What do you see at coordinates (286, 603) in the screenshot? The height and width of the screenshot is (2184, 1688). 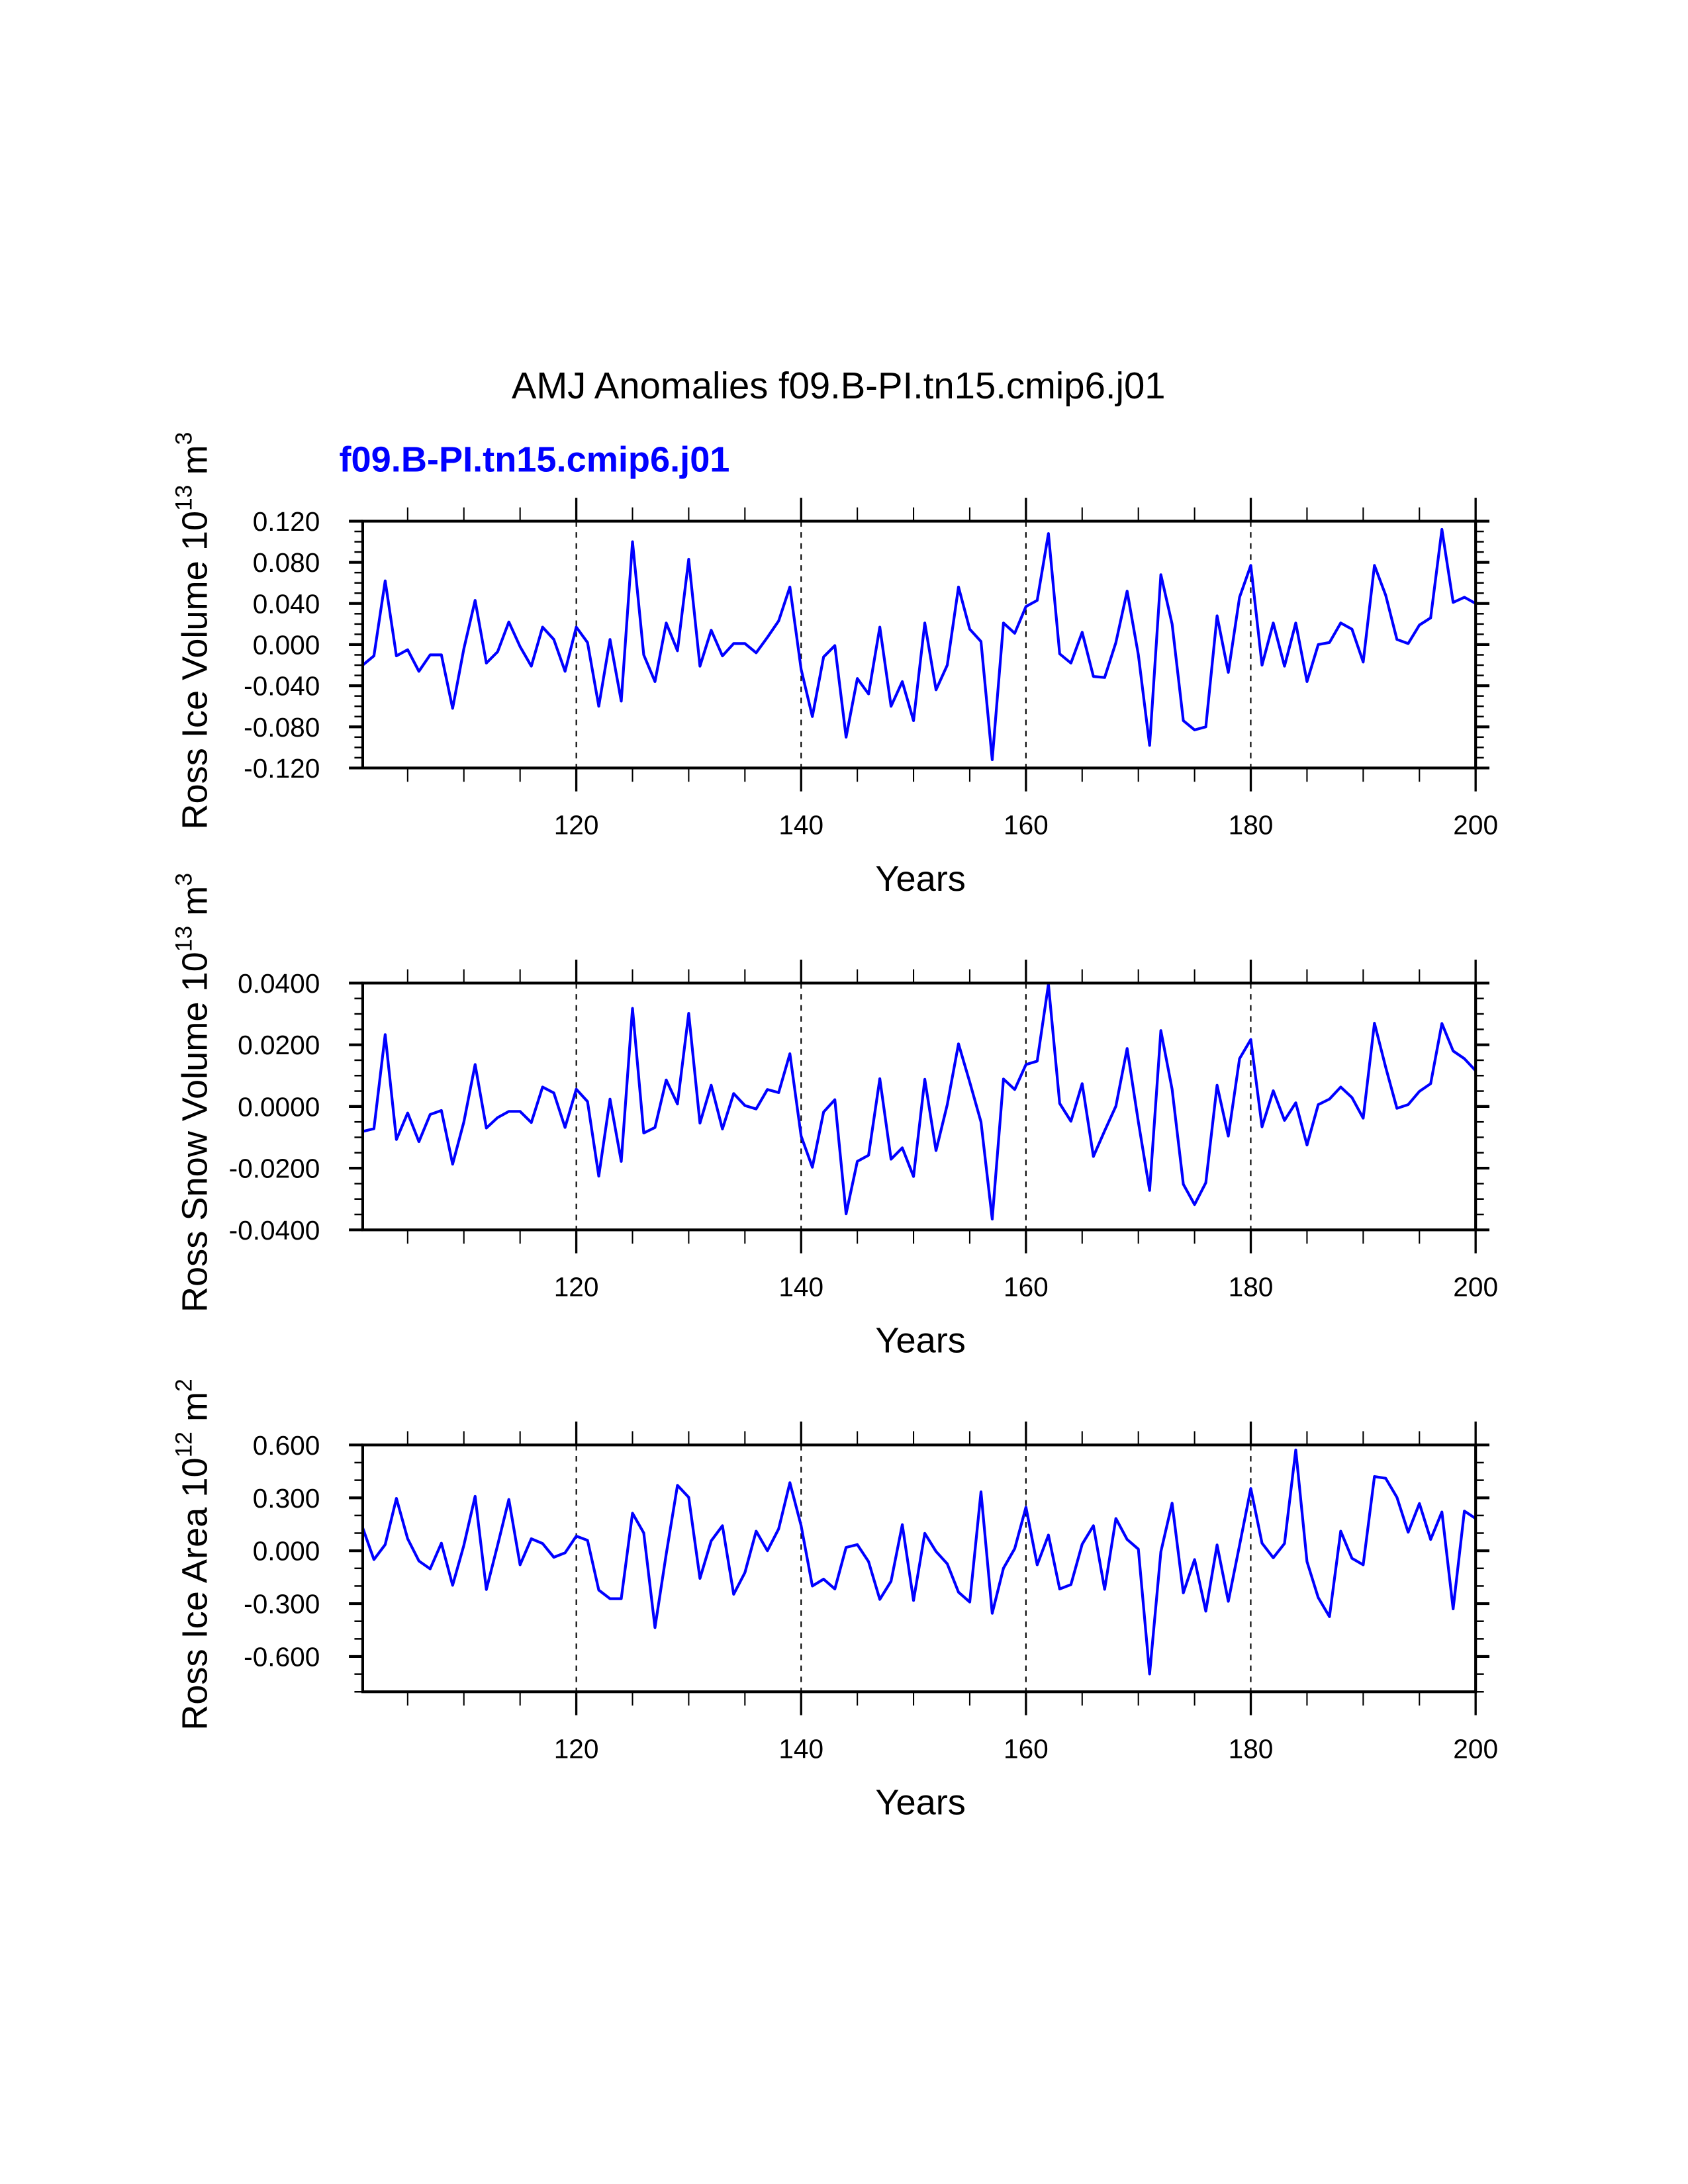 I see `y-tick-label: 0.040` at bounding box center [286, 603].